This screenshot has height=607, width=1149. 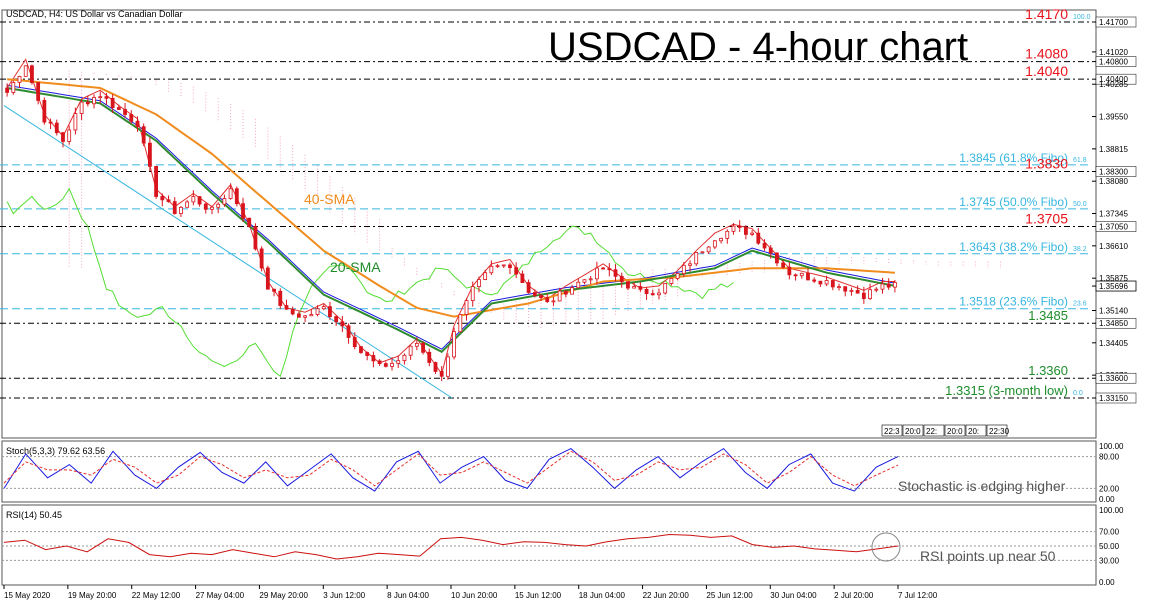 I want to click on x-axis-label: 22 Jun 20:00, so click(x=666, y=595).